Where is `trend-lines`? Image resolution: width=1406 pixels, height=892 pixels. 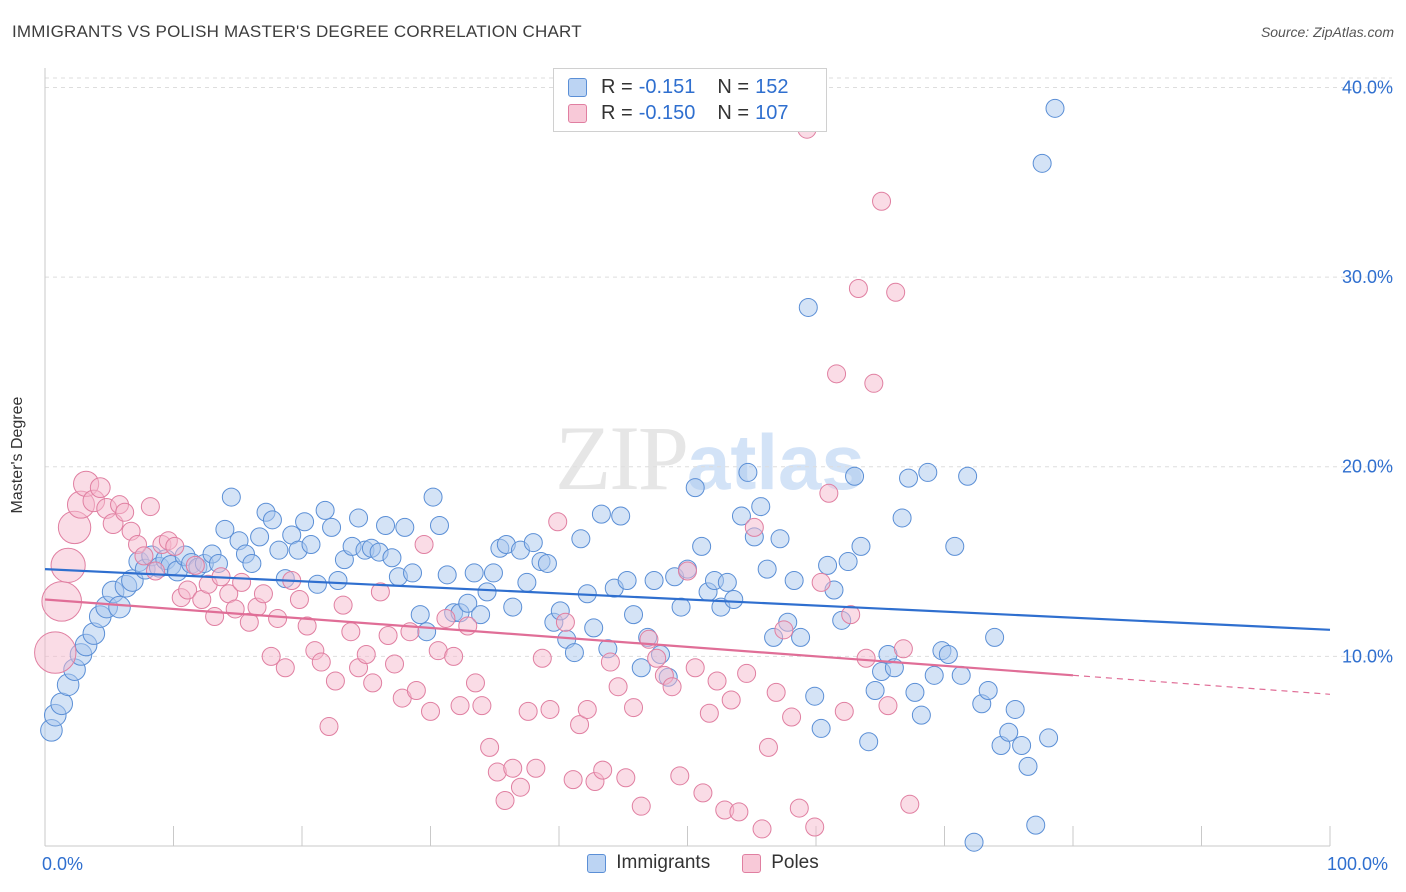 trend-lines is located at coordinates (687, 631).